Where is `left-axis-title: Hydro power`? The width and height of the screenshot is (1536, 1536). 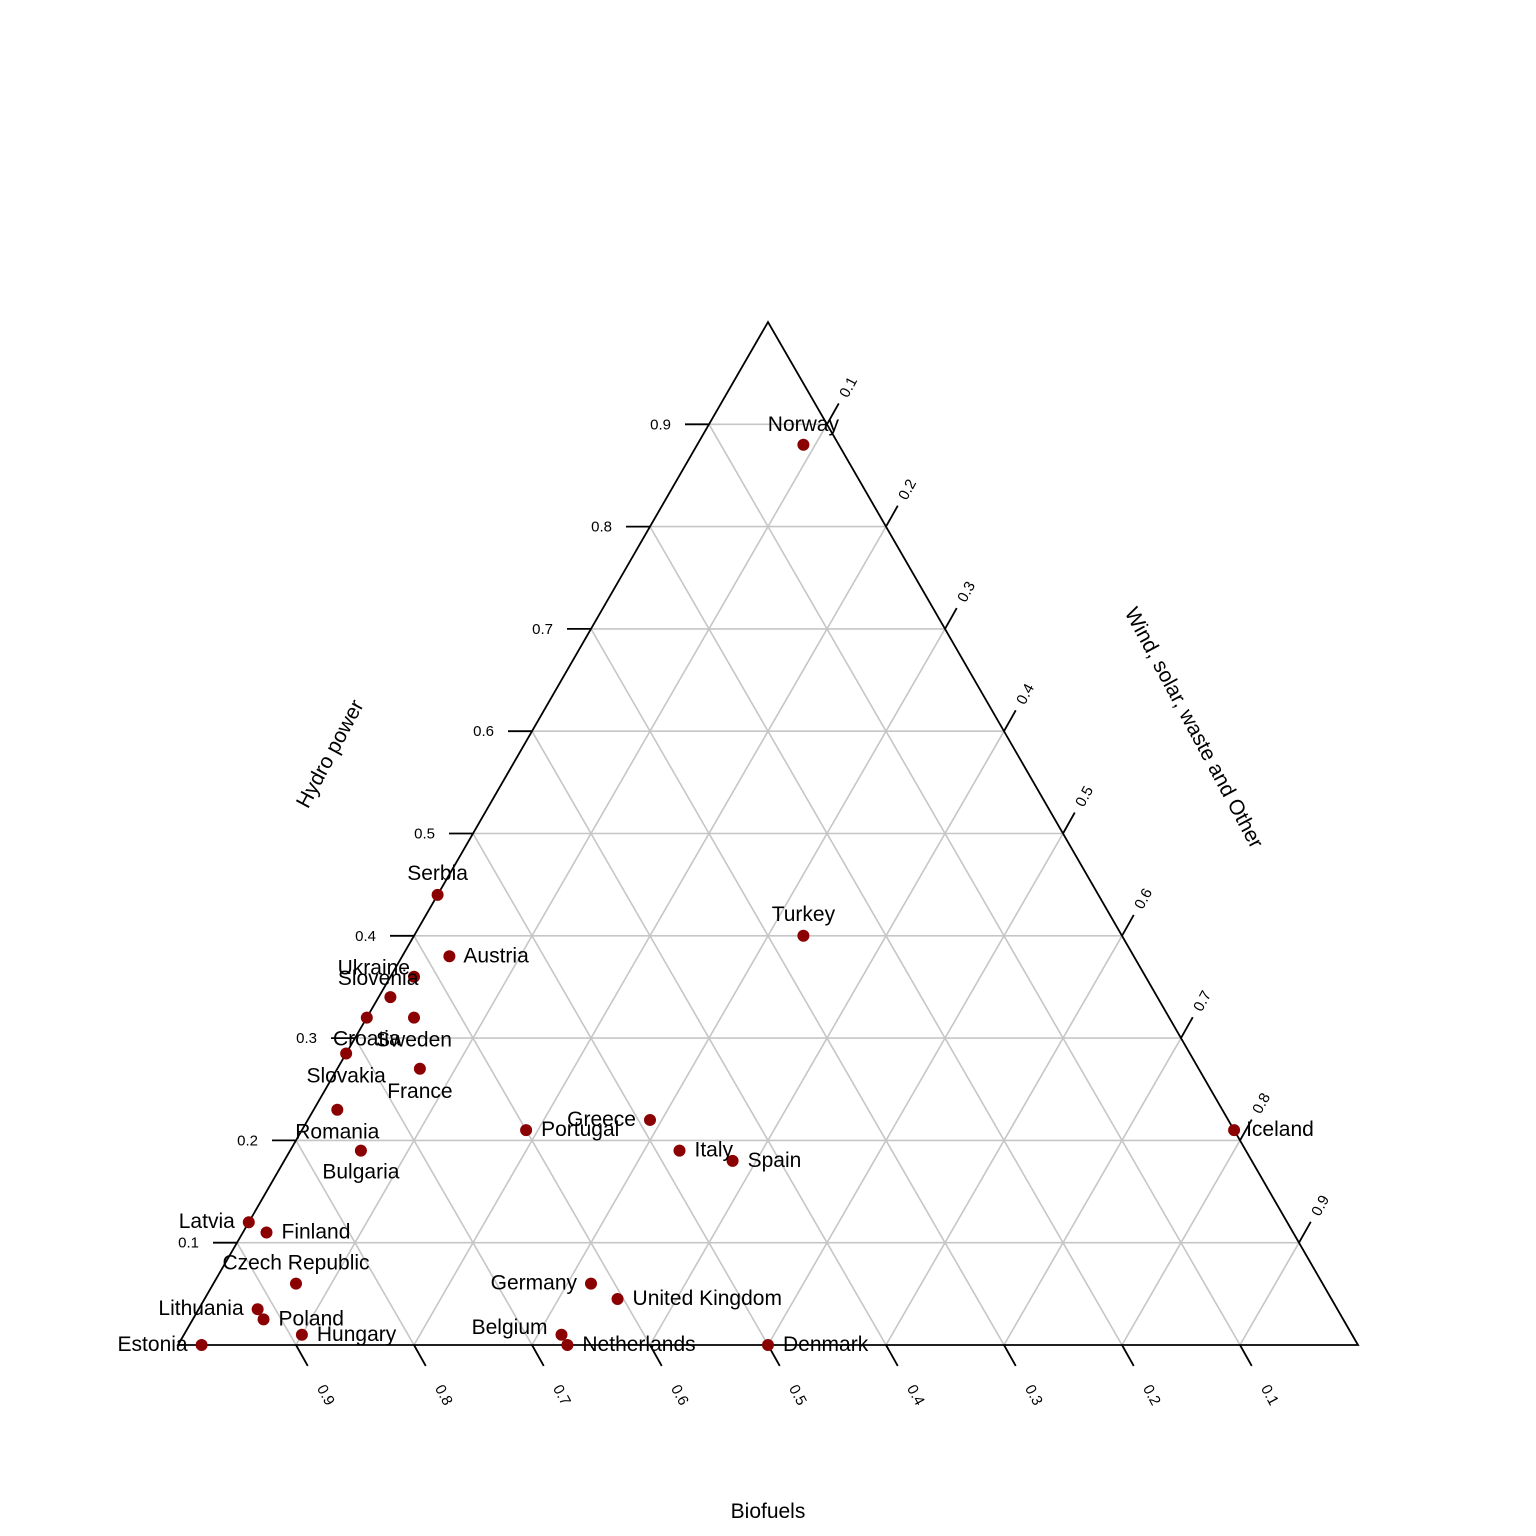 left-axis-title: Hydro power is located at coordinates (330, 754).